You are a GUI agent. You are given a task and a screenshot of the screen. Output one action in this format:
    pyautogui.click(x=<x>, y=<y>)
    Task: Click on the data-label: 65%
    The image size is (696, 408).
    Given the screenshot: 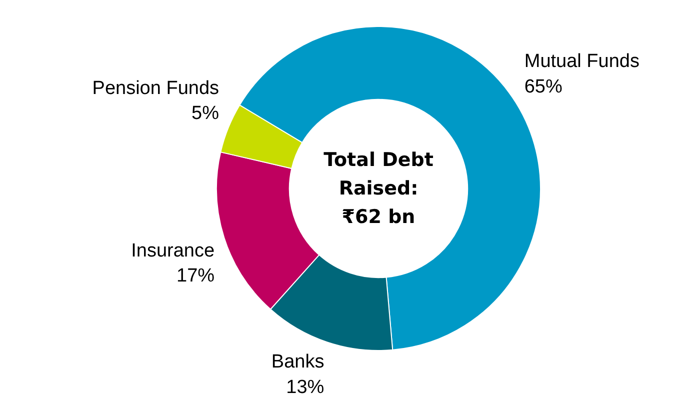 What is the action you would take?
    pyautogui.click(x=543, y=87)
    